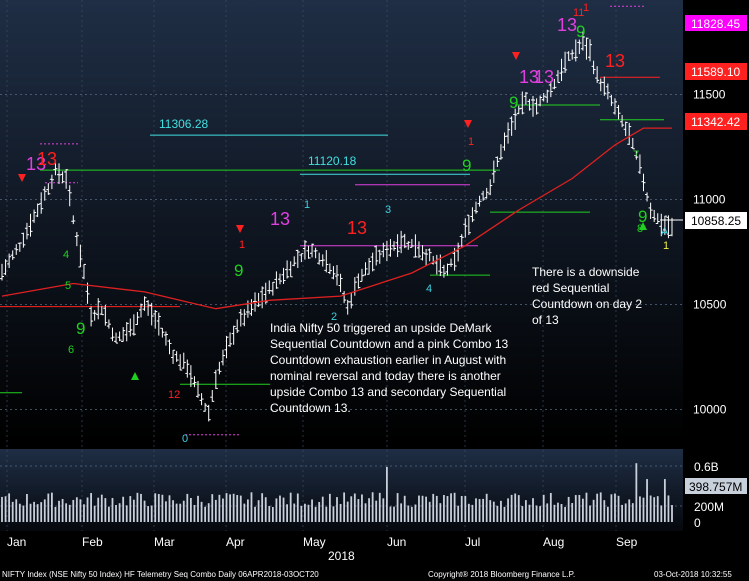 Image resolution: width=749 pixels, height=581 pixels. I want to click on x-tick-label: Feb, so click(92, 542).